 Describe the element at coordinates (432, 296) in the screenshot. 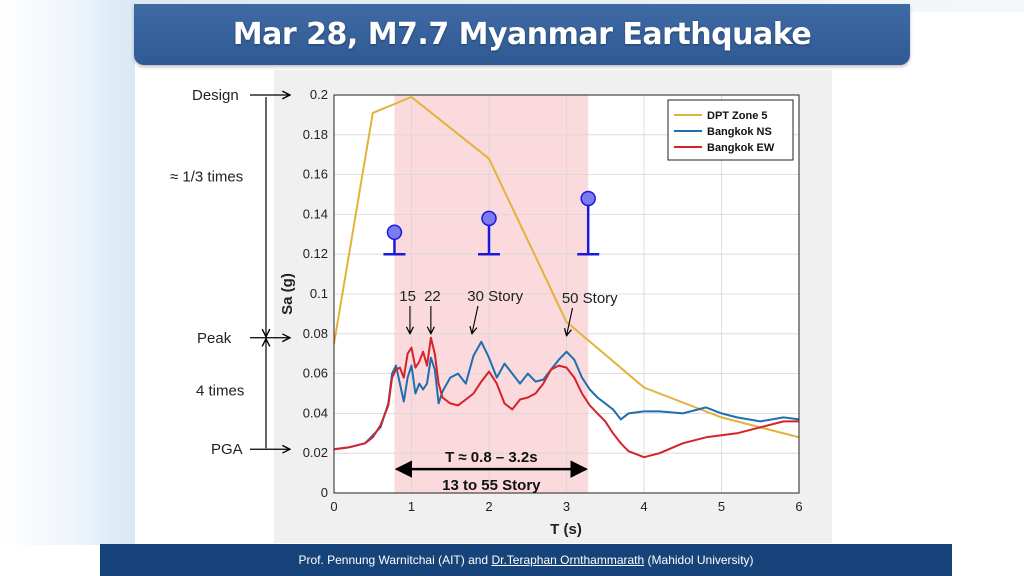

I see `annotation-story-22: 22` at that location.